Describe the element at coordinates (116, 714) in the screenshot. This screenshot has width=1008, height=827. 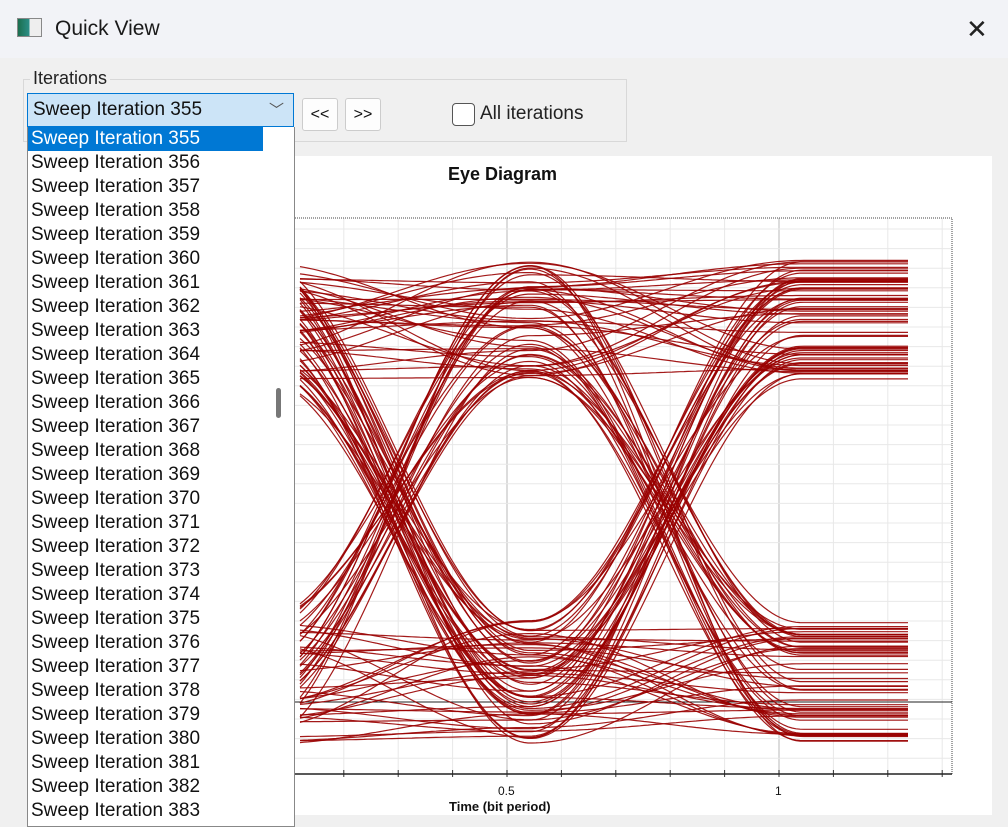
I see `dropdown-option: Sweep Iteration 379` at that location.